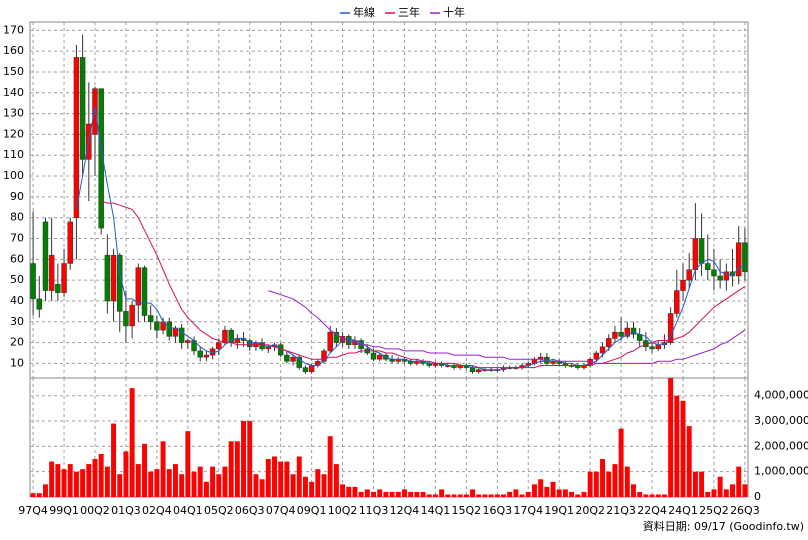  I want to click on y-tick-label: 80, so click(17, 217).